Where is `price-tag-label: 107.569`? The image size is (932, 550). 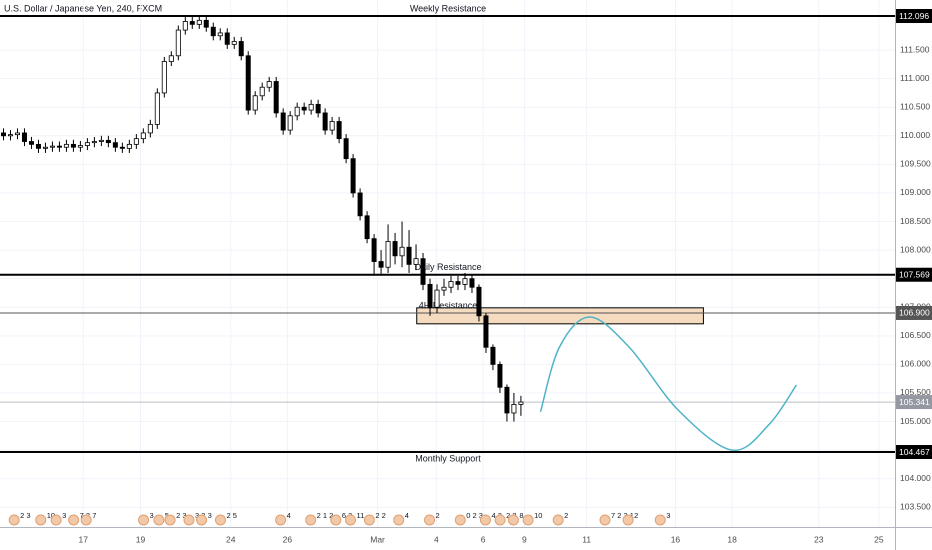
price-tag-label: 107.569 is located at coordinates (914, 274).